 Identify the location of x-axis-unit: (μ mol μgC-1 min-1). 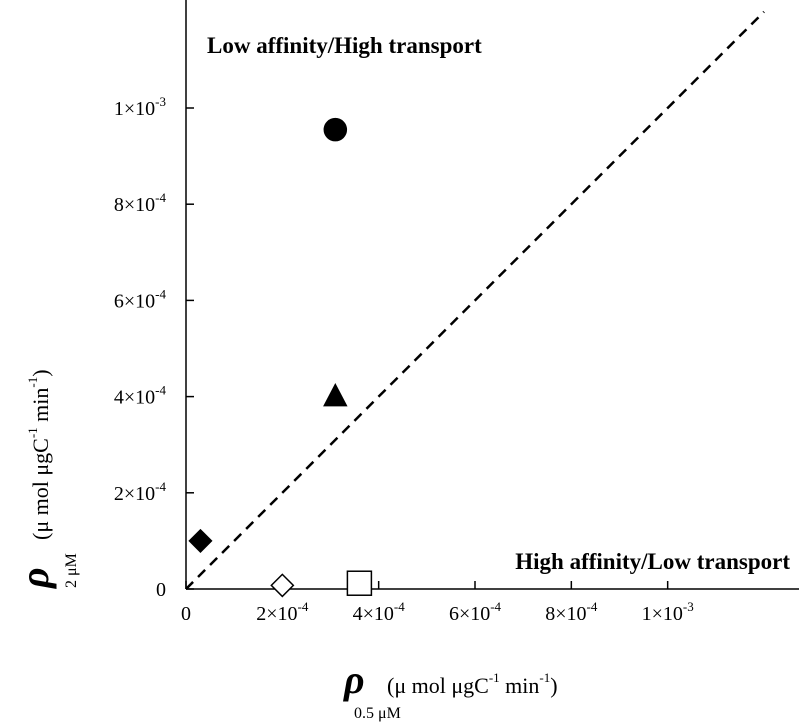
(472, 684).